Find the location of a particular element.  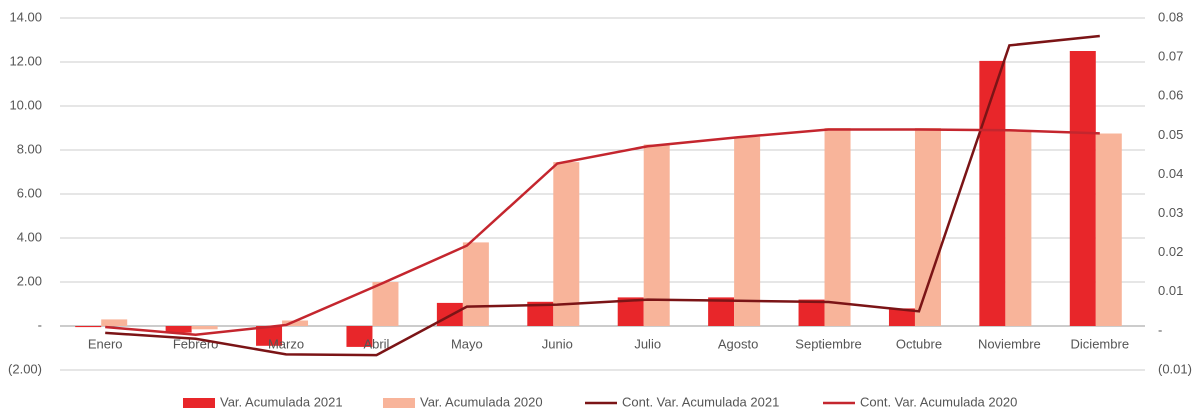

y2-tick-label: 0.08 is located at coordinates (1170, 16).